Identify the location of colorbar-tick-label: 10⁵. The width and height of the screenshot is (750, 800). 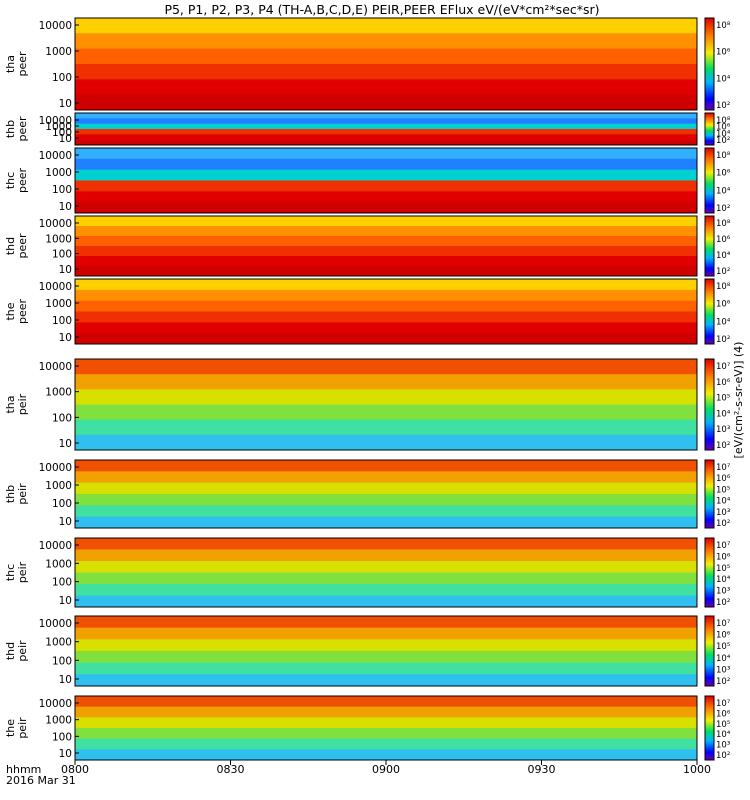
(723, 647).